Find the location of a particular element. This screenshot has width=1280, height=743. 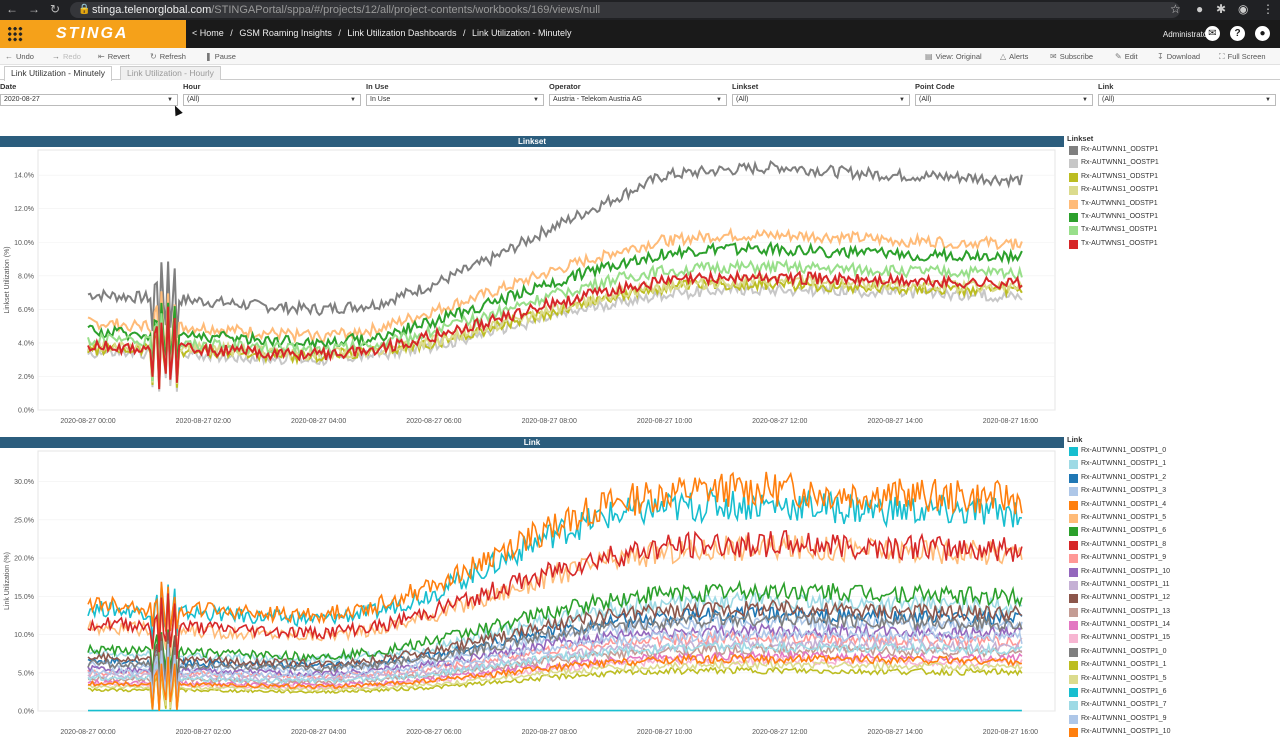

legend-item: Rx-AUTWNN1_OOSTP1_9 is located at coordinates (1172, 719).